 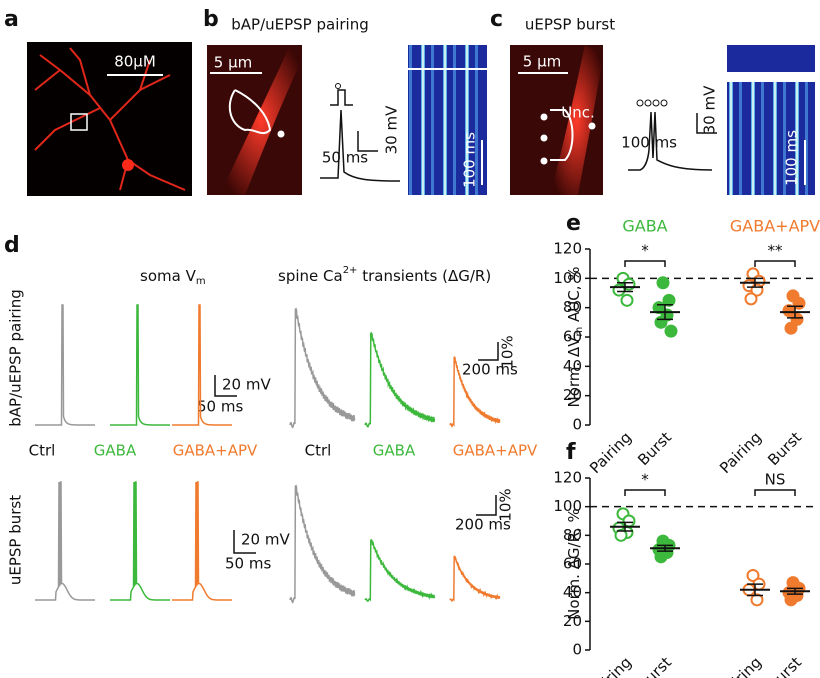 I want to click on text: AUC, %, so click(x=574, y=296).